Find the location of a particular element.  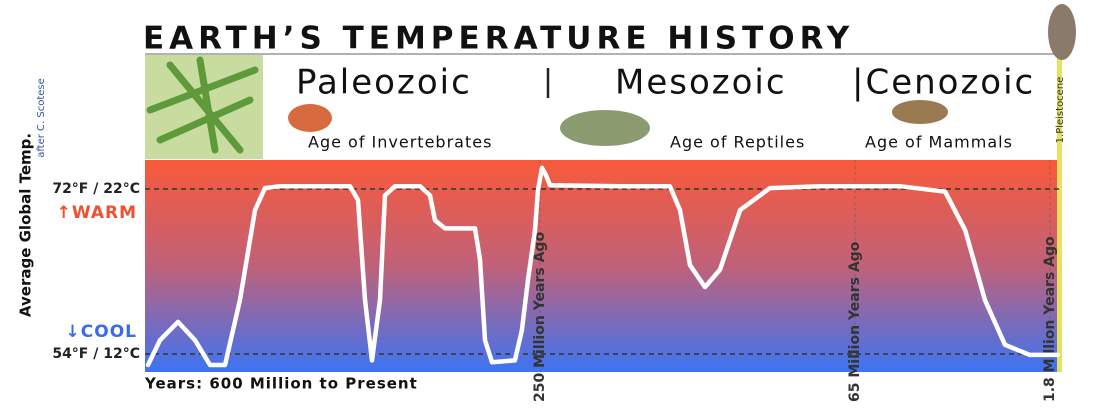

y-tick-label: 72°F / 22°C is located at coordinates (96, 189).